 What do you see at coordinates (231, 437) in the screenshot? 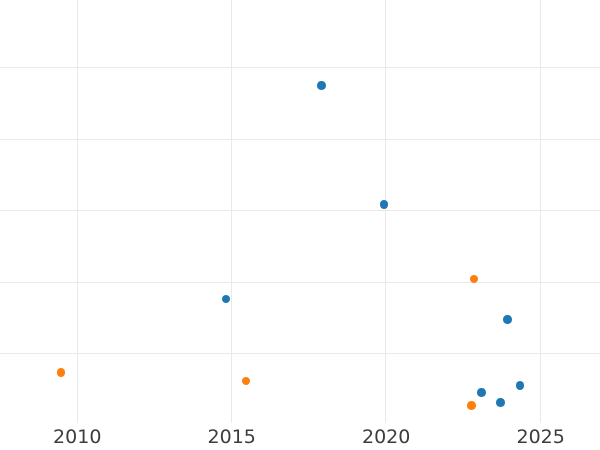
I see `x-tick-label: 2015` at bounding box center [231, 437].